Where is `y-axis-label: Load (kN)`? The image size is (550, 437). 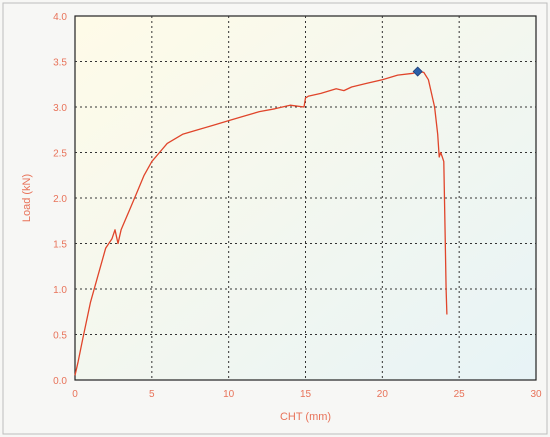
y-axis-label: Load (kN) is located at coordinates (27, 198).